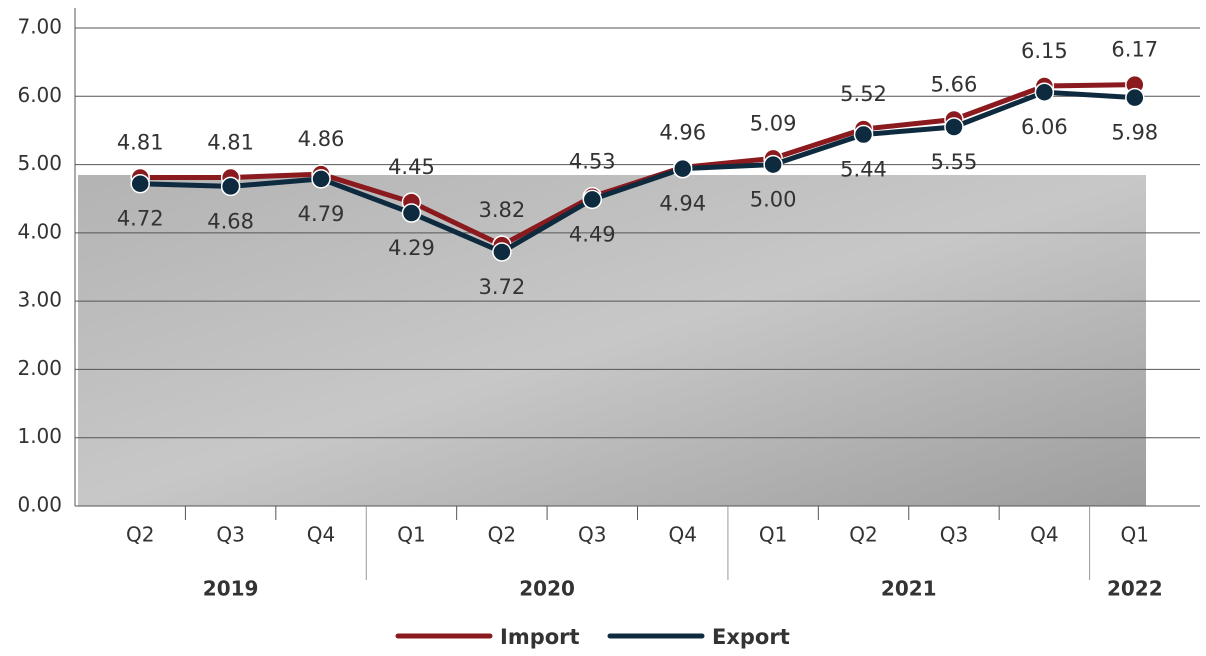  I want to click on value-label: 6.06, so click(1044, 127).